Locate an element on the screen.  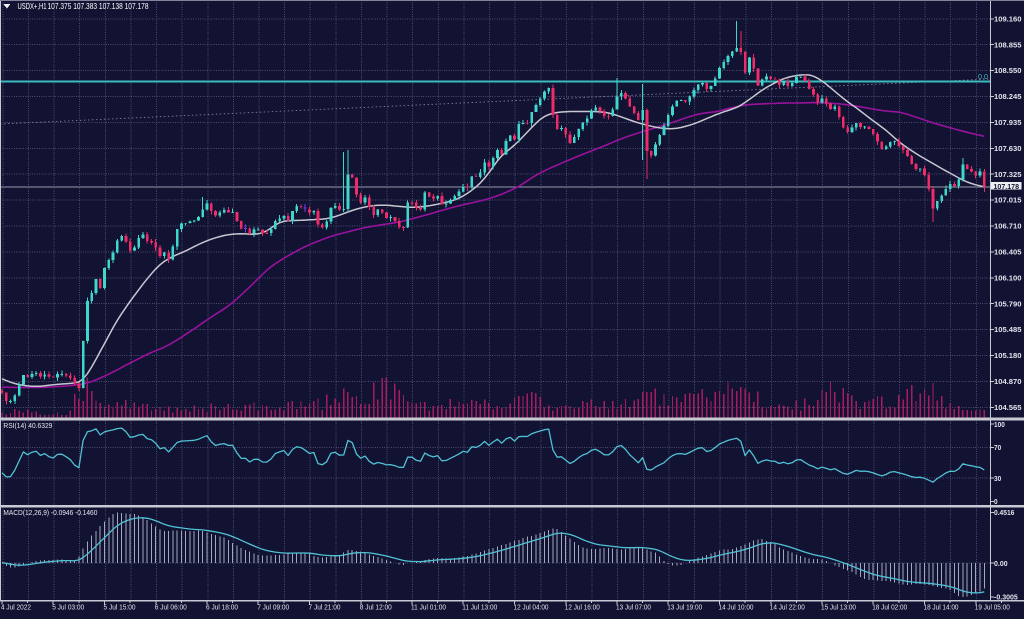
svg-text: 70 is located at coordinates (997, 447).